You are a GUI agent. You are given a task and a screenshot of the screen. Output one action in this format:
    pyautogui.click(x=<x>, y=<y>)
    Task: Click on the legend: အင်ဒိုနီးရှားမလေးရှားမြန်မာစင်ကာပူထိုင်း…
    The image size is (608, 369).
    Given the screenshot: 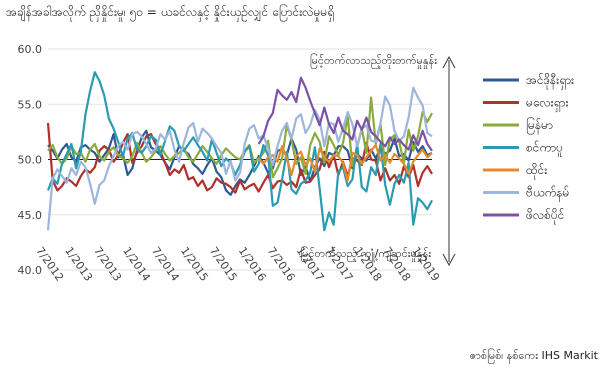 What is the action you would take?
    pyautogui.click(x=528, y=148)
    